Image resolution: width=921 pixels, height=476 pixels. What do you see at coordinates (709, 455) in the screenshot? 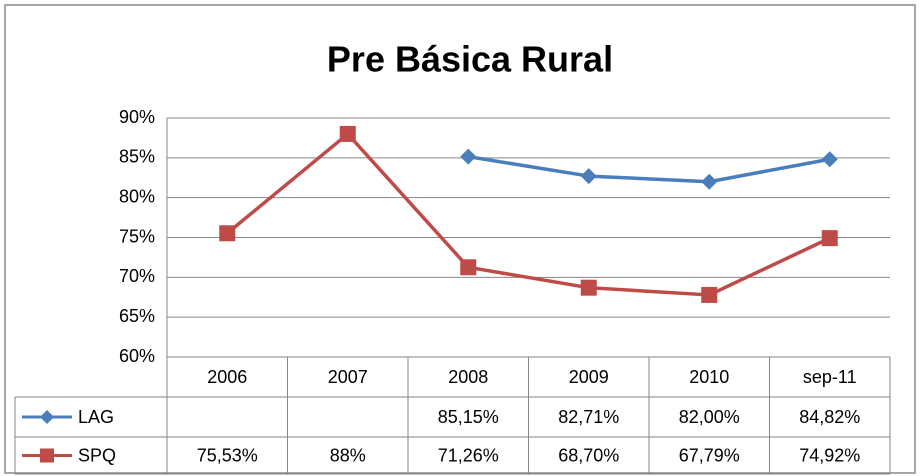
I see `table-value: 67,79%` at bounding box center [709, 455].